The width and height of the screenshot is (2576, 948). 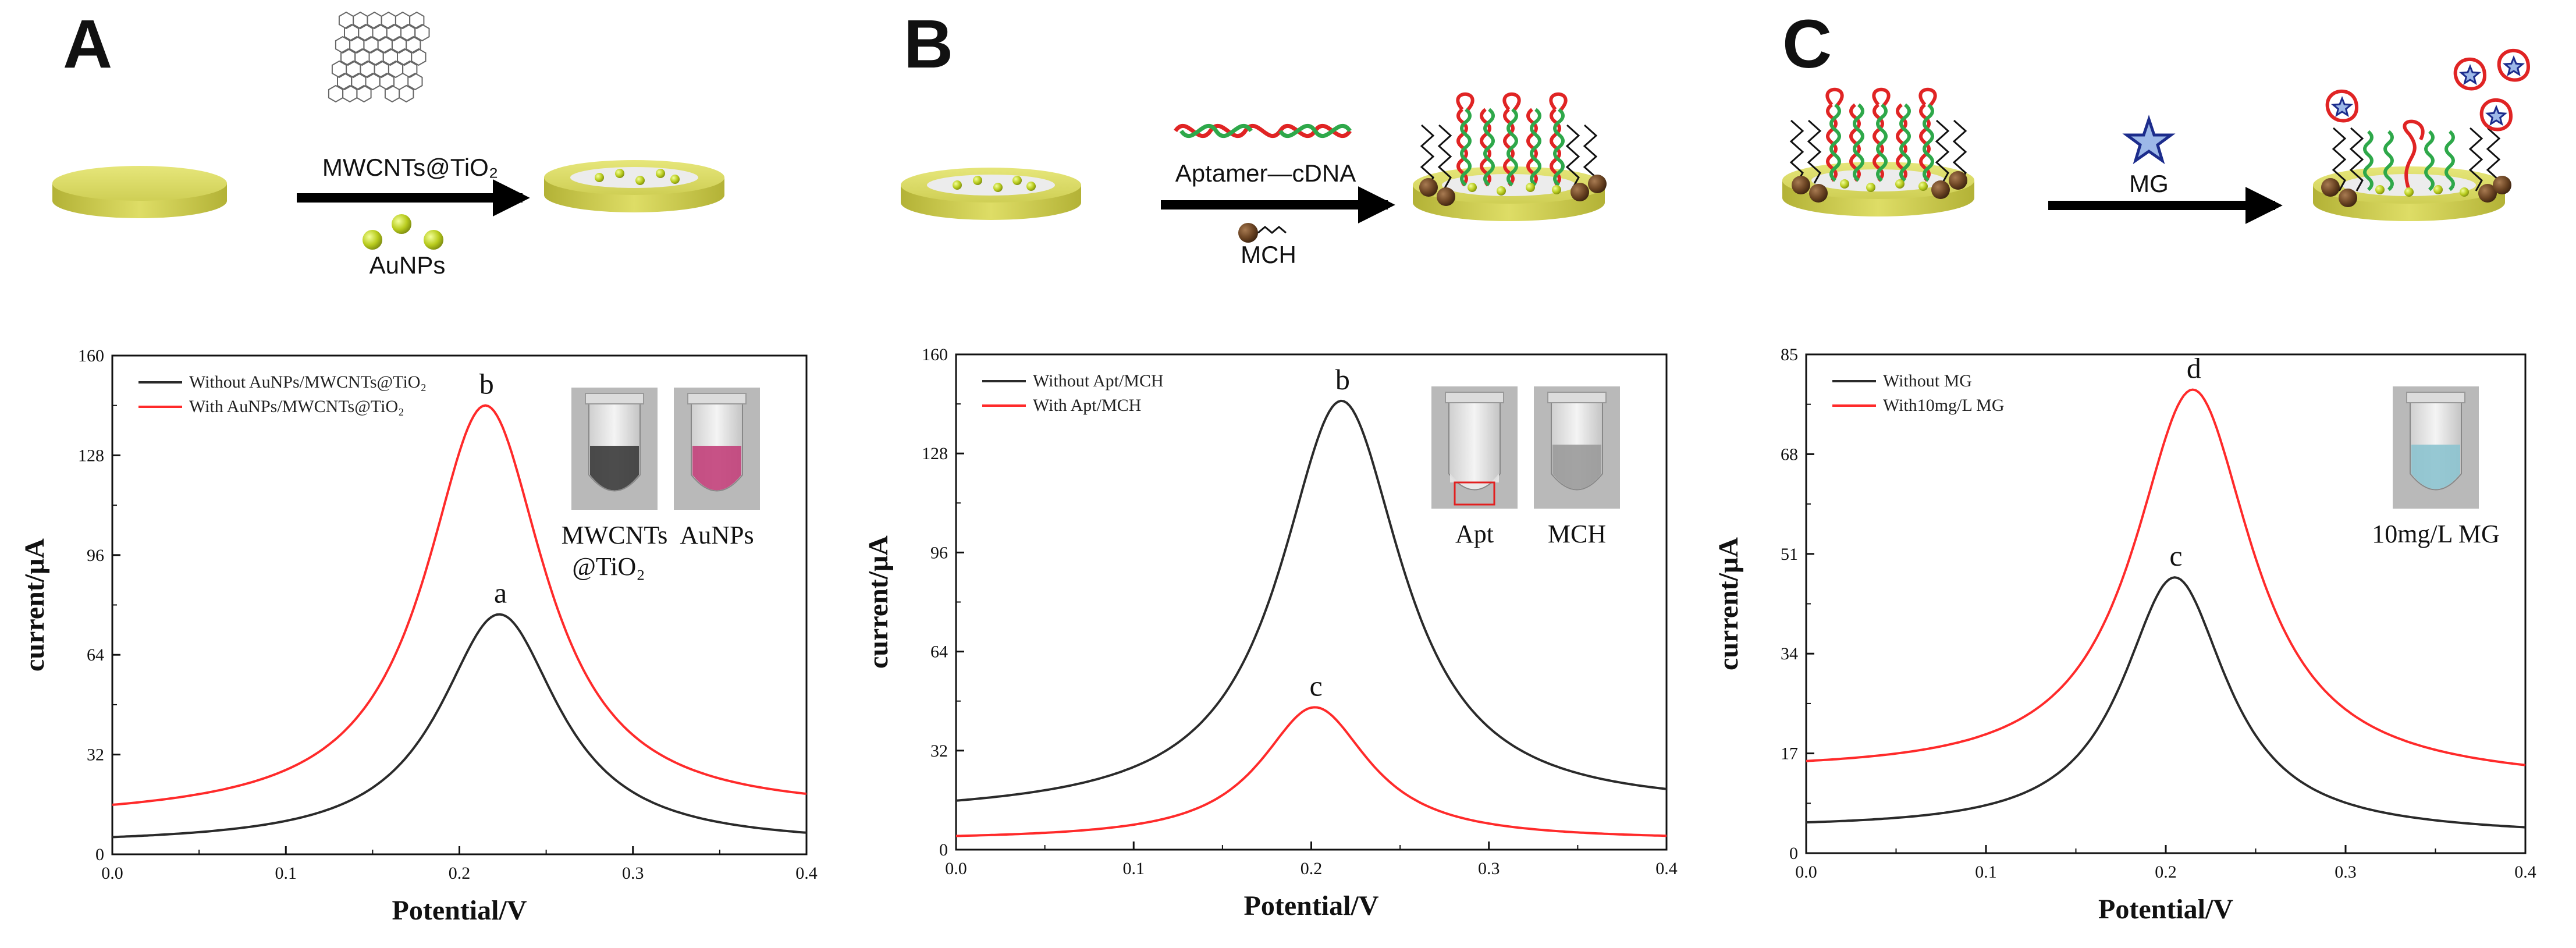 I want to click on y-tick-label: 32, so click(x=95, y=755).